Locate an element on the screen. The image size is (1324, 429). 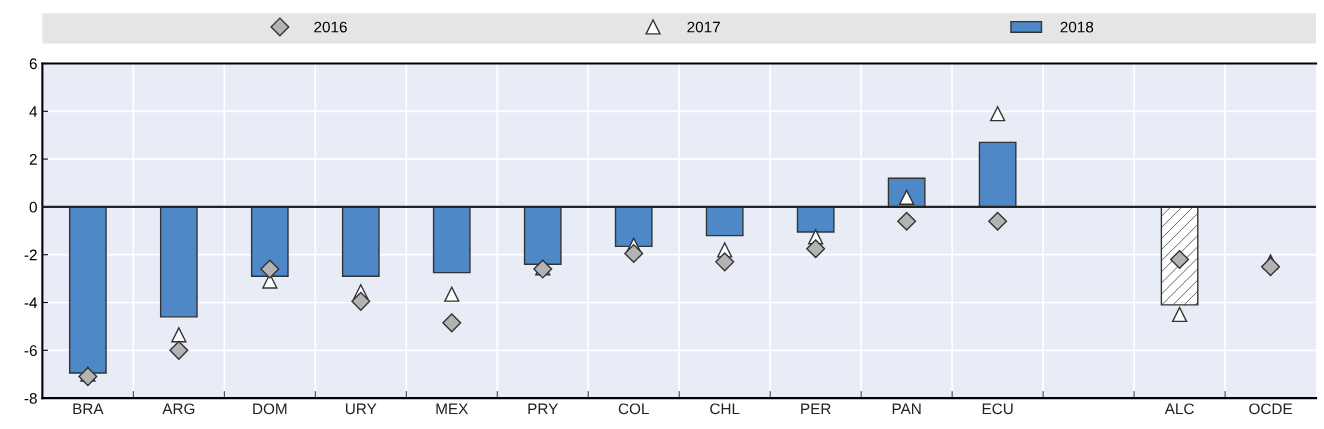
x-tick-label: PRY is located at coordinates (543, 409).